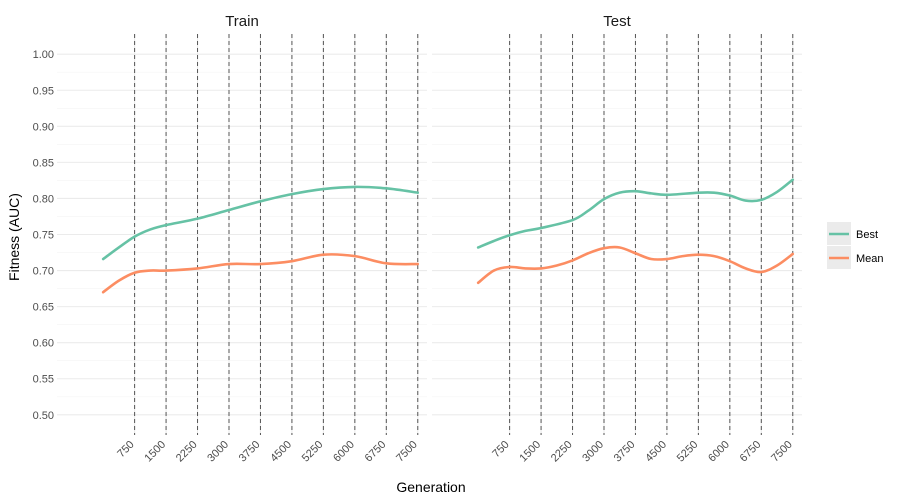 The width and height of the screenshot is (900, 500). What do you see at coordinates (617, 21) in the screenshot?
I see `panel-title: Test` at bounding box center [617, 21].